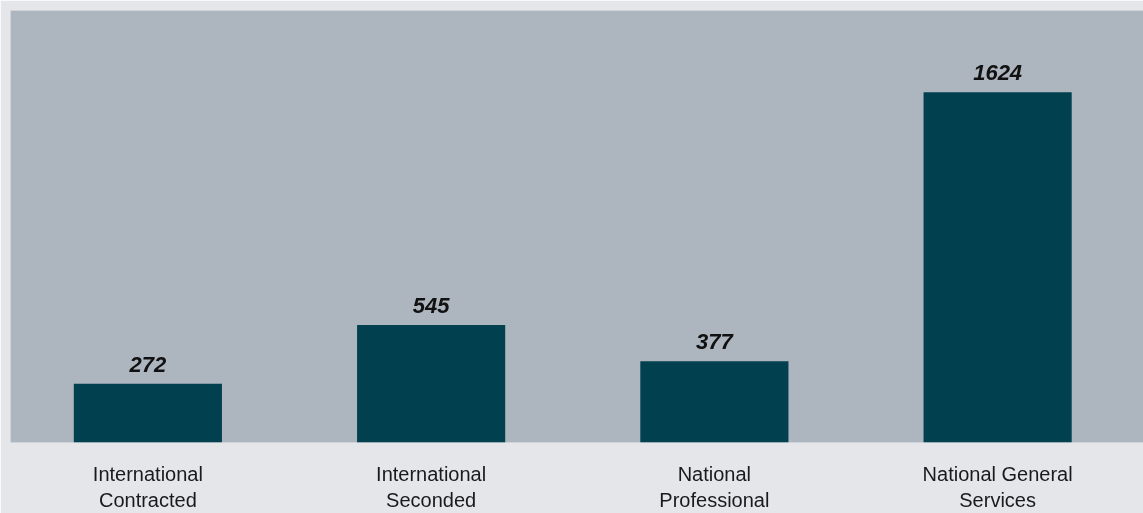 The image size is (1143, 513). I want to click on data-label: 545, so click(431, 305).